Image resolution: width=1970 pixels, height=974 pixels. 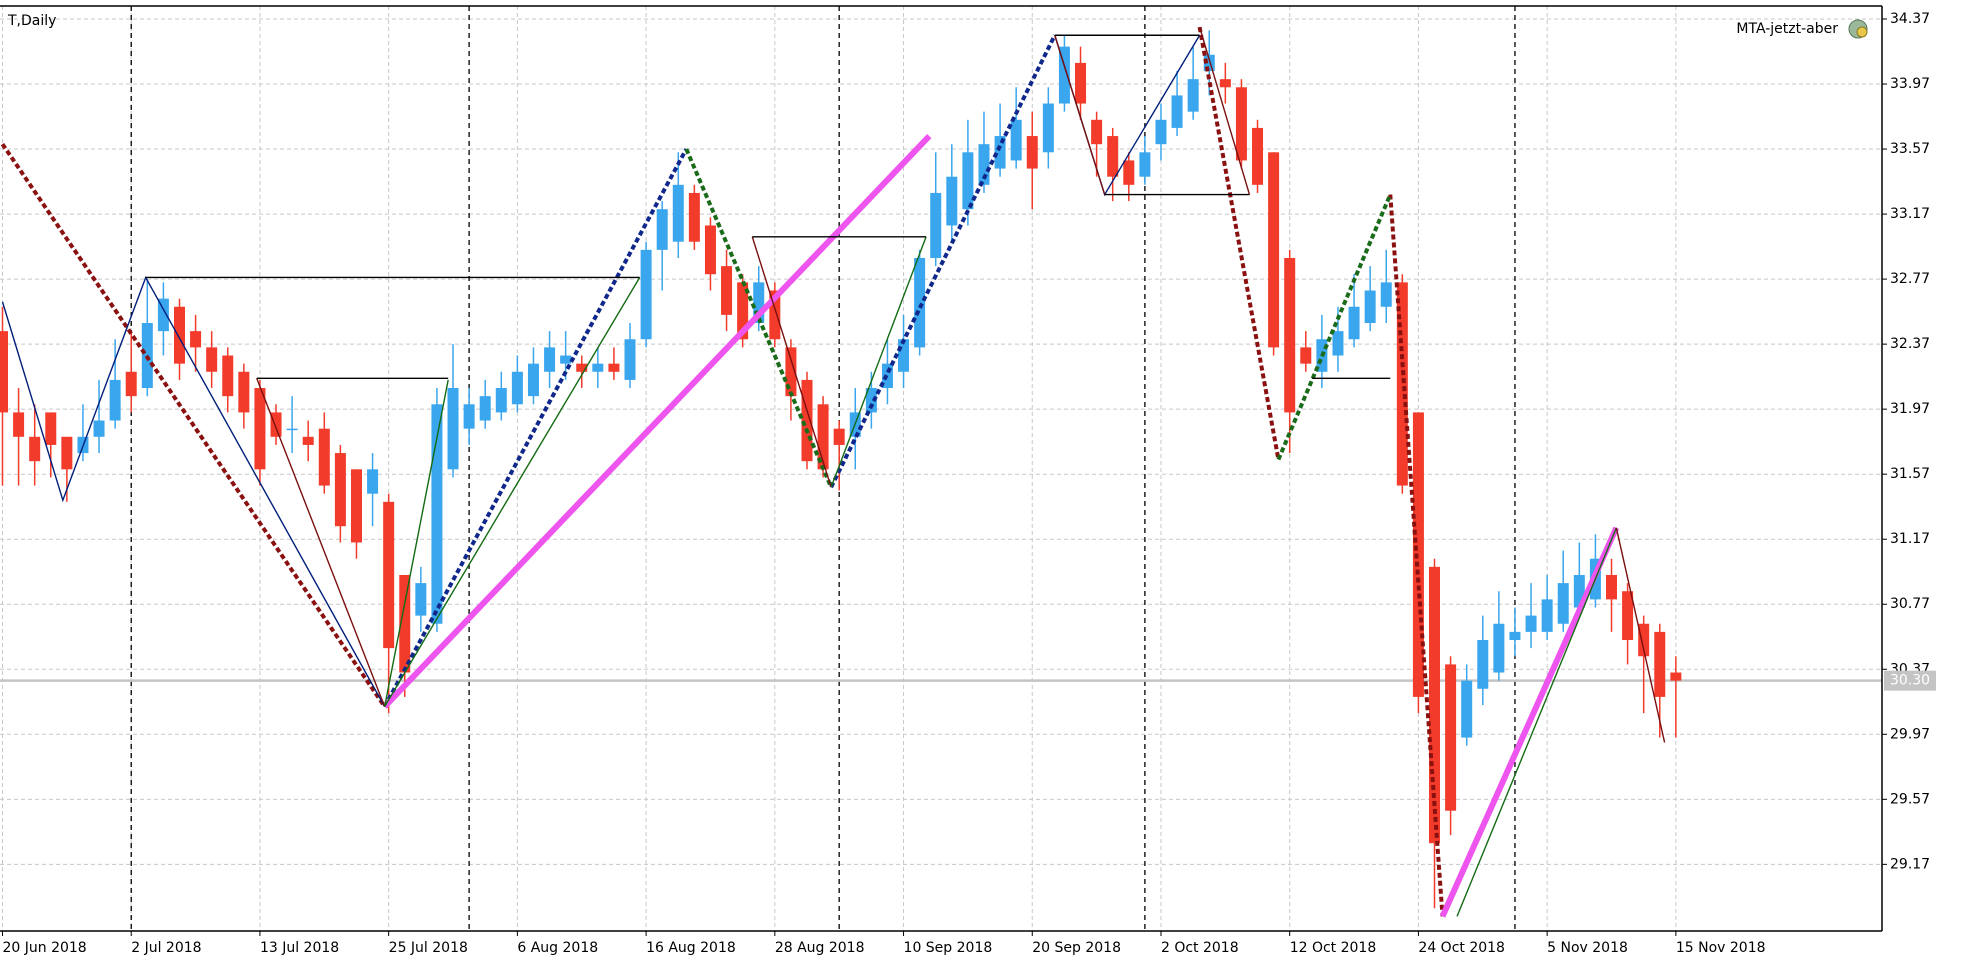 What do you see at coordinates (1910, 604) in the screenshot?
I see `y-tick-label: 30.77` at bounding box center [1910, 604].